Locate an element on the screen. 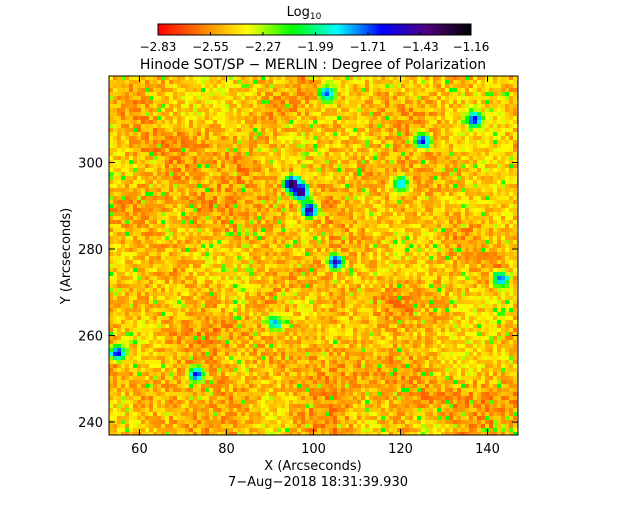 The width and height of the screenshot is (628, 512). colorbar-label: Log10 is located at coordinates (304, 13).